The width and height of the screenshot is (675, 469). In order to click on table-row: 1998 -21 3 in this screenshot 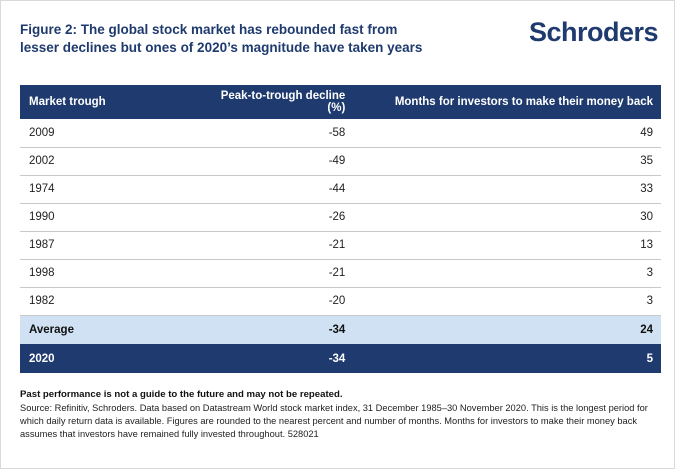, I will do `click(340, 273)`.